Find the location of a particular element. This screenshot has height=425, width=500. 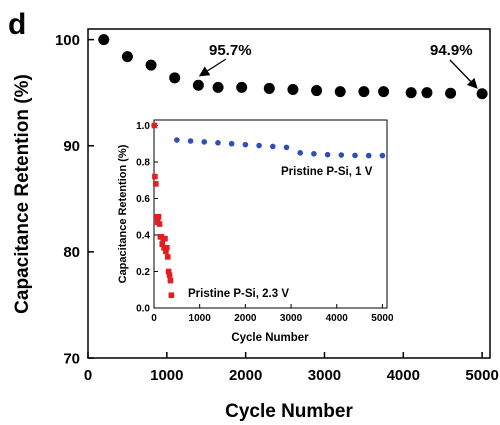

inset-x-tick-label: 2000 is located at coordinates (245, 318).